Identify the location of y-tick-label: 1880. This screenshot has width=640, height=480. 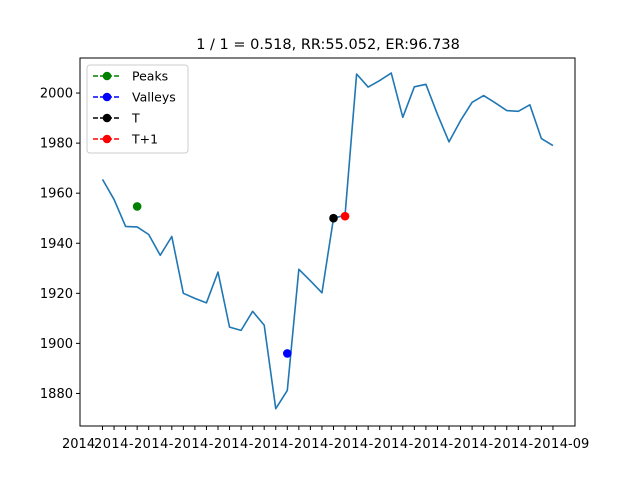
(56, 394).